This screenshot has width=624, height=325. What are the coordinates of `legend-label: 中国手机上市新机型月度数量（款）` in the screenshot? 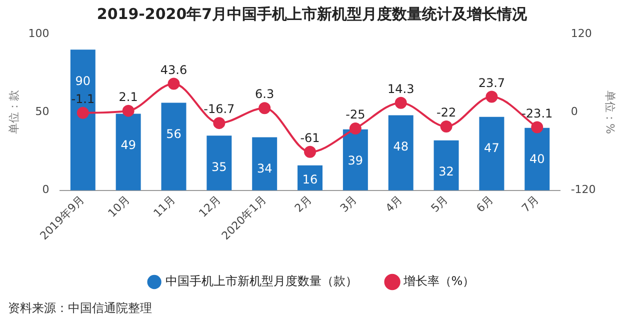 It's located at (261, 281).